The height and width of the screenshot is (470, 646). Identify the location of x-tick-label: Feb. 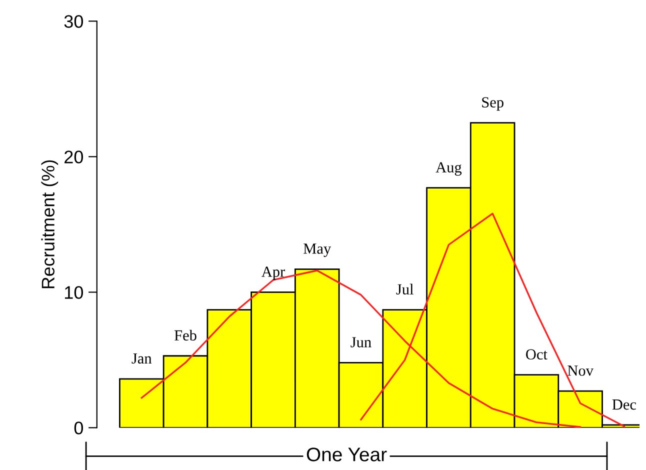
(185, 335).